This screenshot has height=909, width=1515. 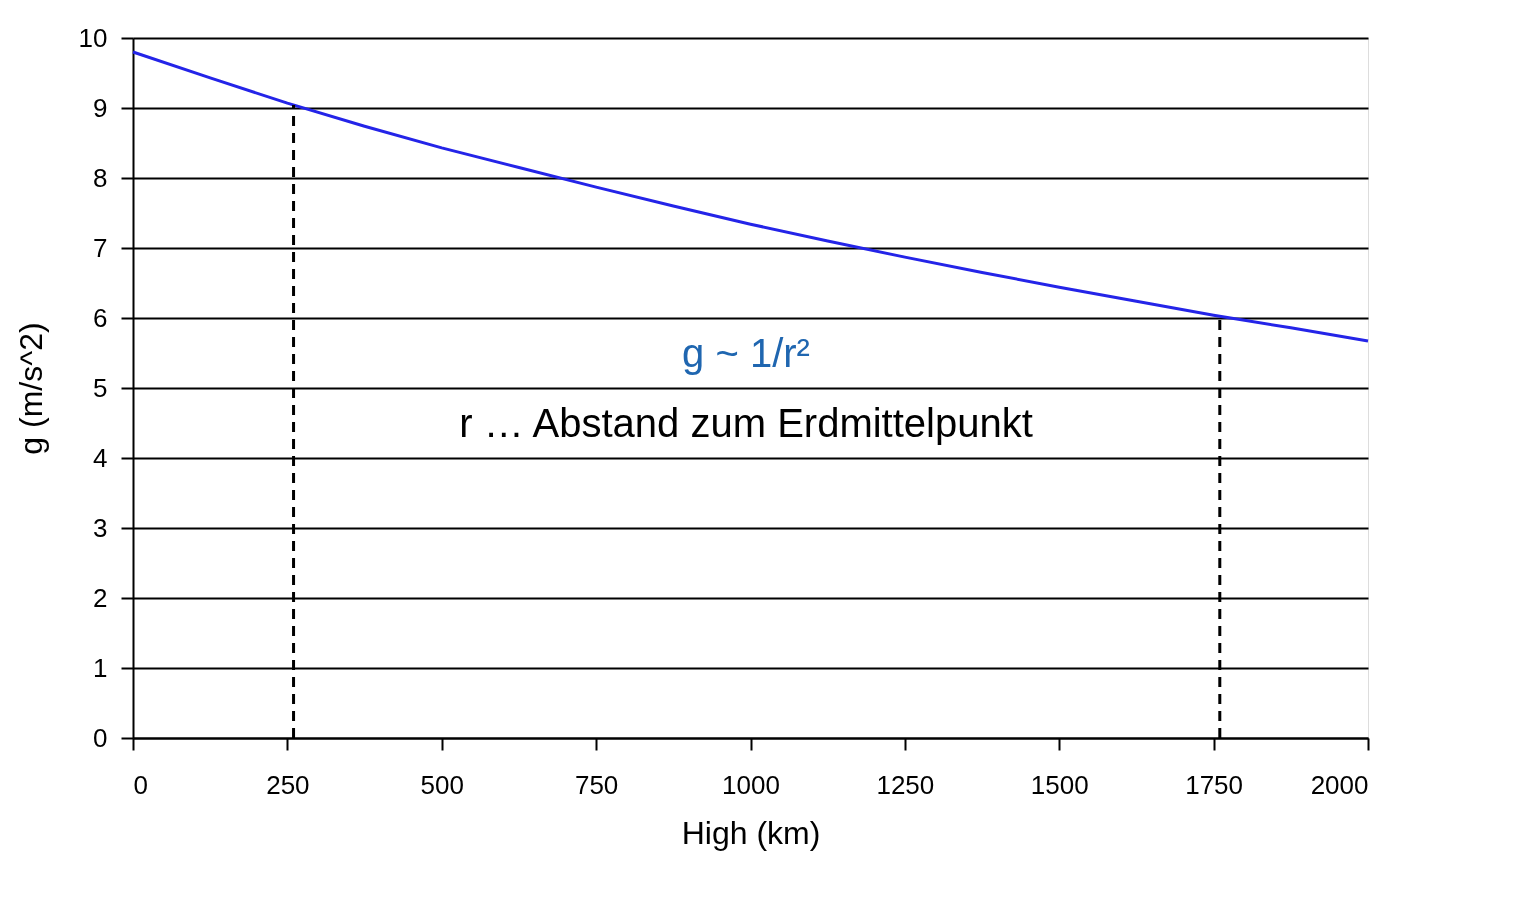 What do you see at coordinates (746, 423) in the screenshot?
I see `annotation: r … Abstand zum Erdmittelpunkt` at bounding box center [746, 423].